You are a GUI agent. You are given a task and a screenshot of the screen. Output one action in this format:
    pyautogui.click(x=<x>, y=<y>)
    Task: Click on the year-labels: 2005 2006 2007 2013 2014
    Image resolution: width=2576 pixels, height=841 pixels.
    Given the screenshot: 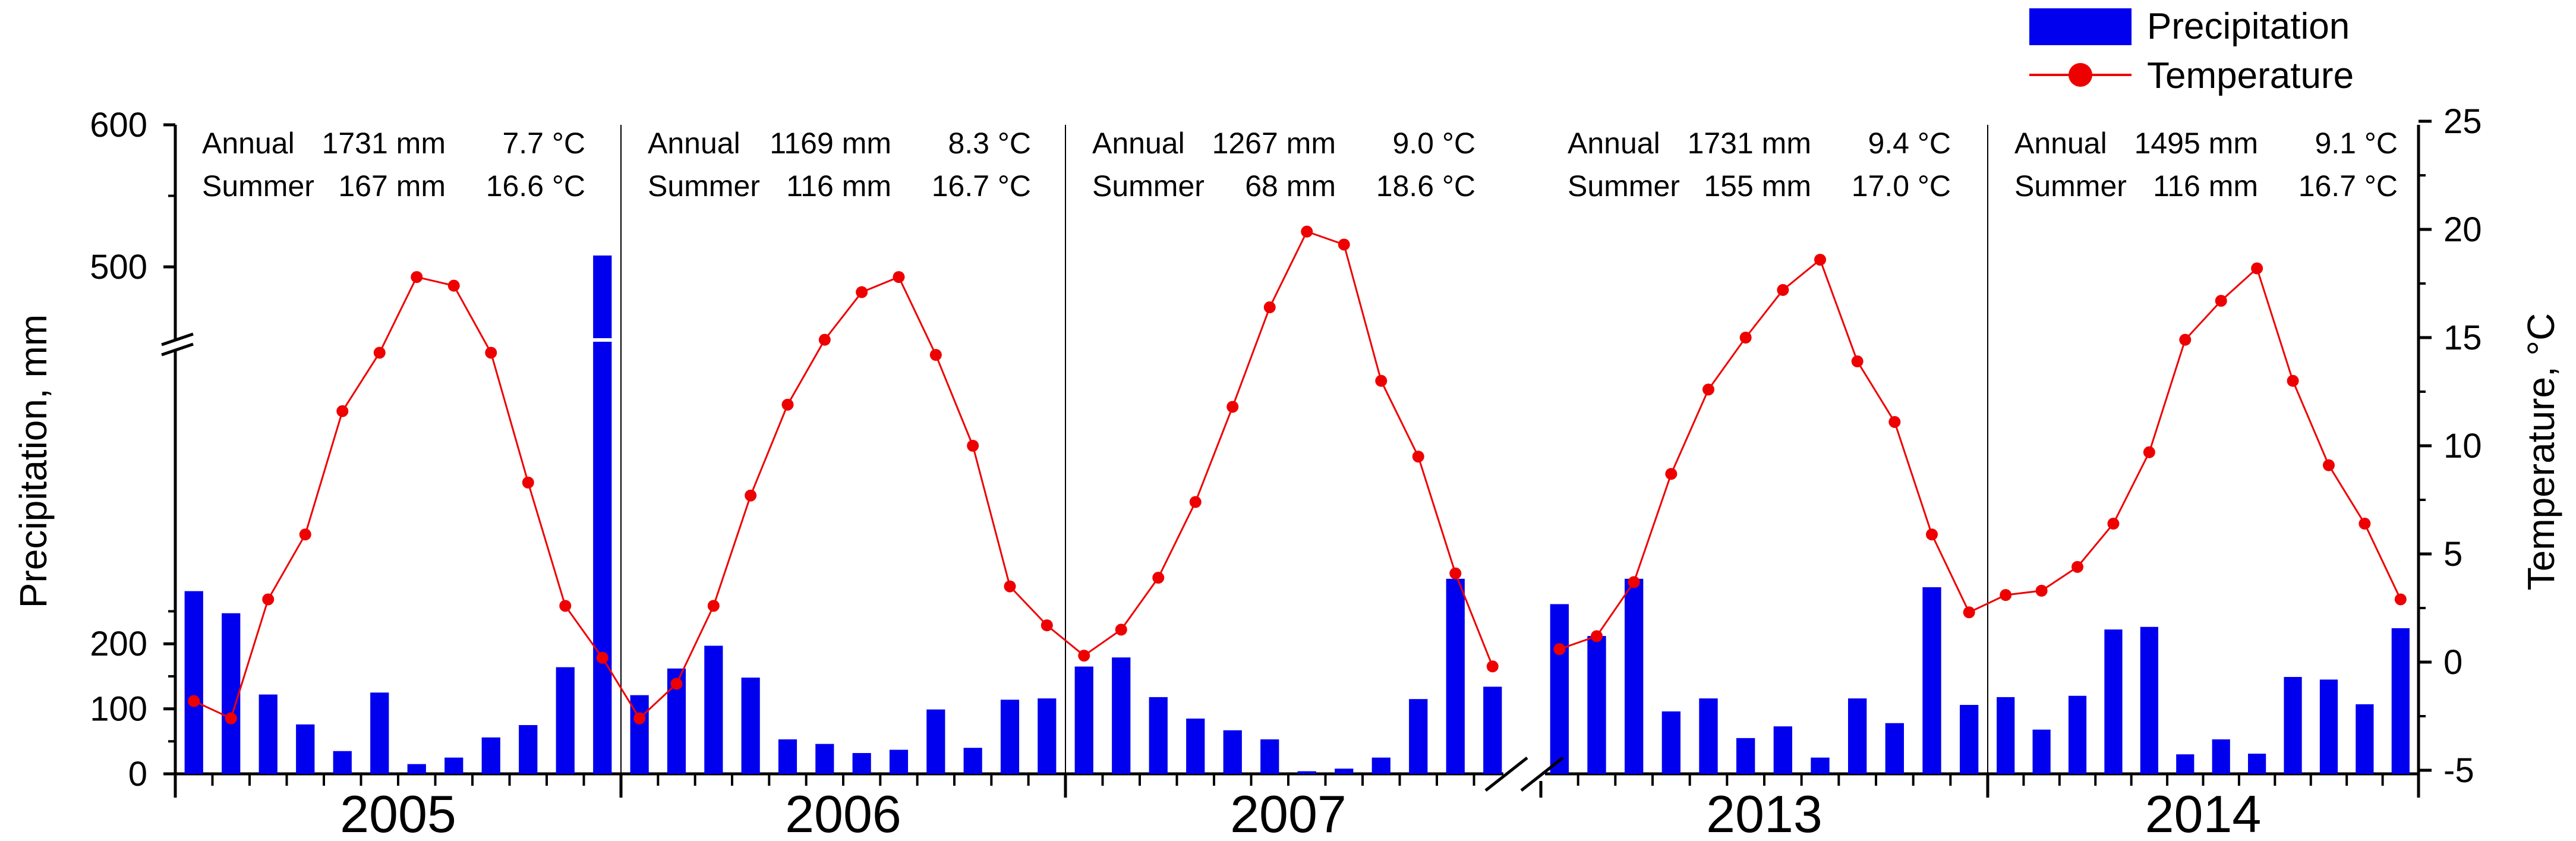 What is the action you would take?
    pyautogui.click(x=1300, y=813)
    